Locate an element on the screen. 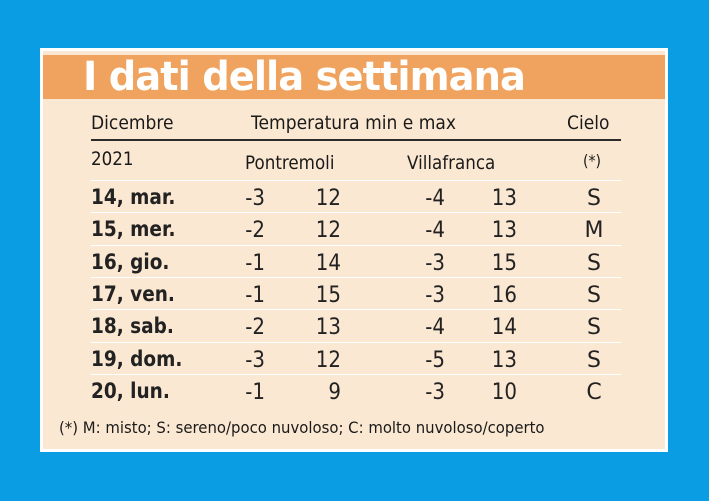 Image resolution: width=709 pixels, height=501 pixels. header-city-villafranca: Villafranca is located at coordinates (451, 163).